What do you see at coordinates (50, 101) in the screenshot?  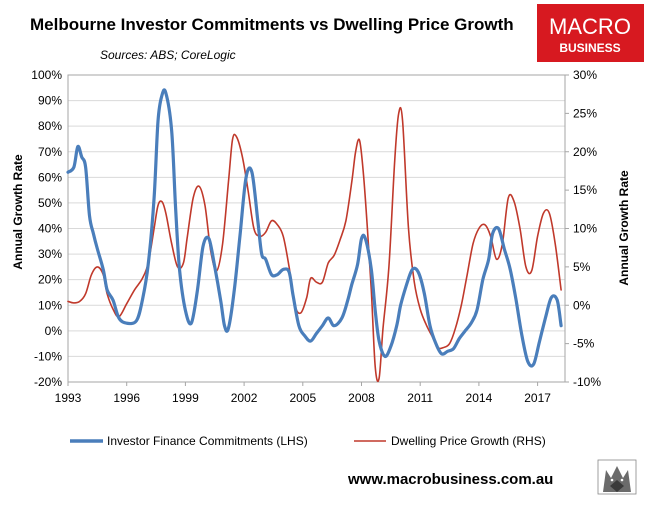 I see `y-left-tick-label: 90%` at bounding box center [50, 101].